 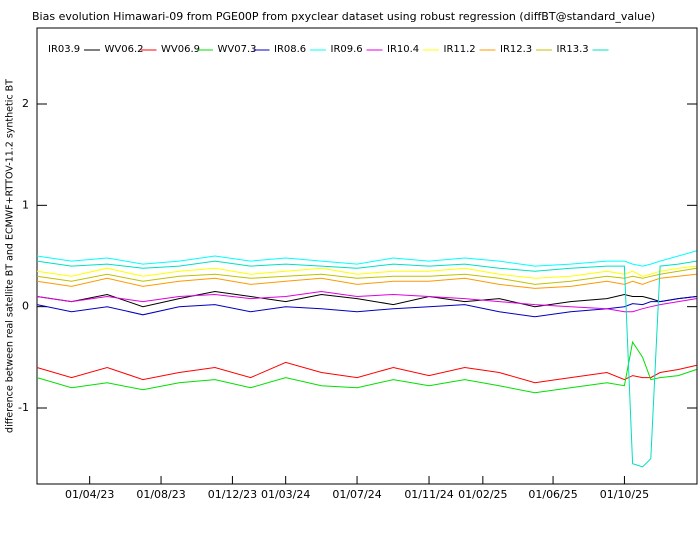 What do you see at coordinates (573, 49) in the screenshot?
I see `legend-label: IR13.3` at bounding box center [573, 49].